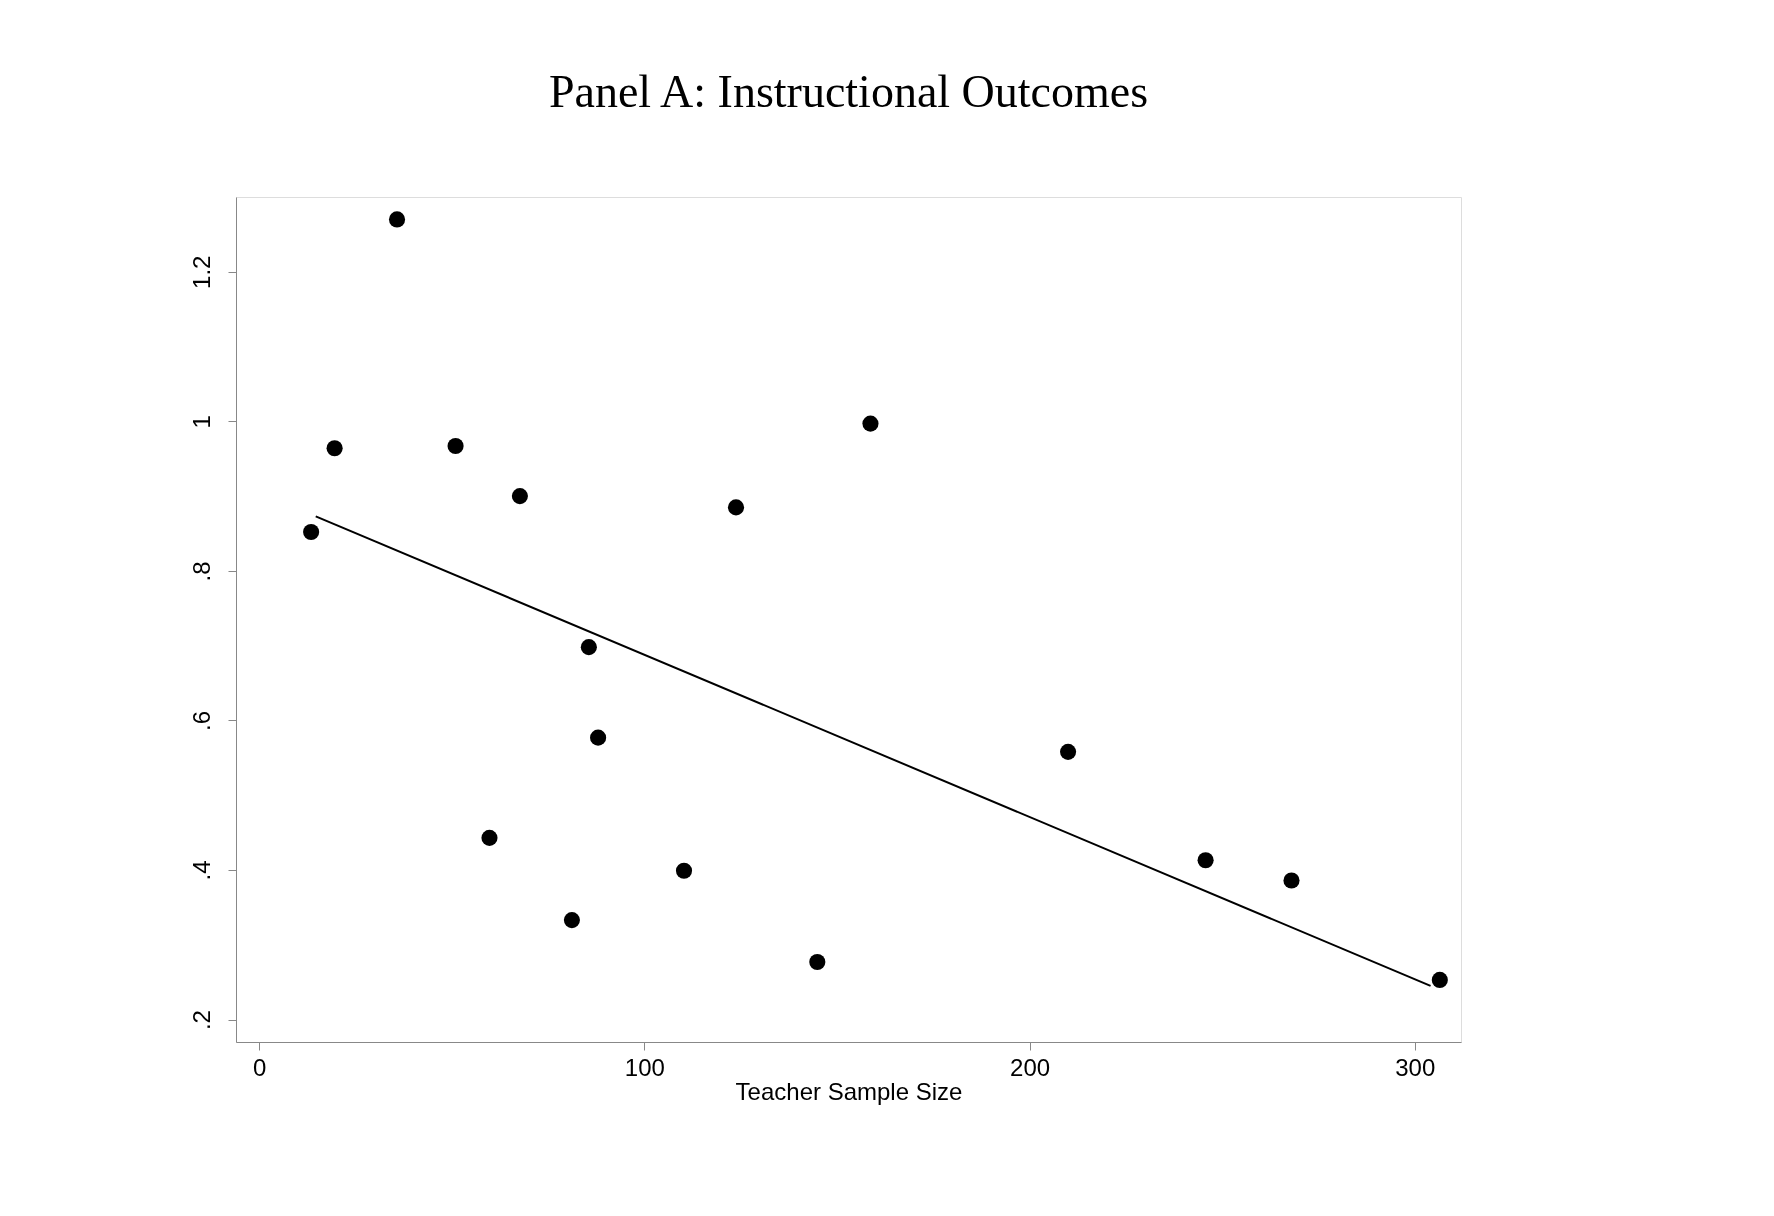 The width and height of the screenshot is (1774, 1216). Describe the element at coordinates (201, 870) in the screenshot. I see `y-tick-label: .4` at that location.